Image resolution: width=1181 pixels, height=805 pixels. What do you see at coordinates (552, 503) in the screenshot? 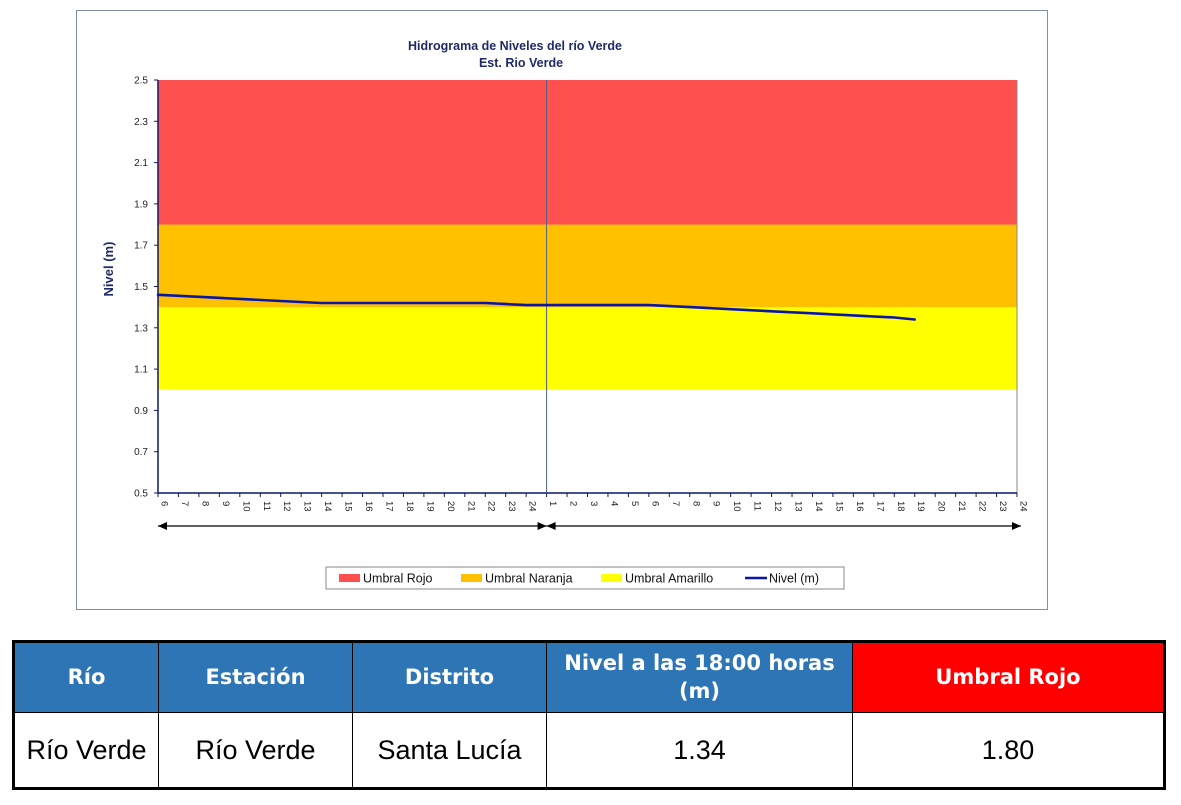
I see `x-tick-label: 1` at bounding box center [552, 503].